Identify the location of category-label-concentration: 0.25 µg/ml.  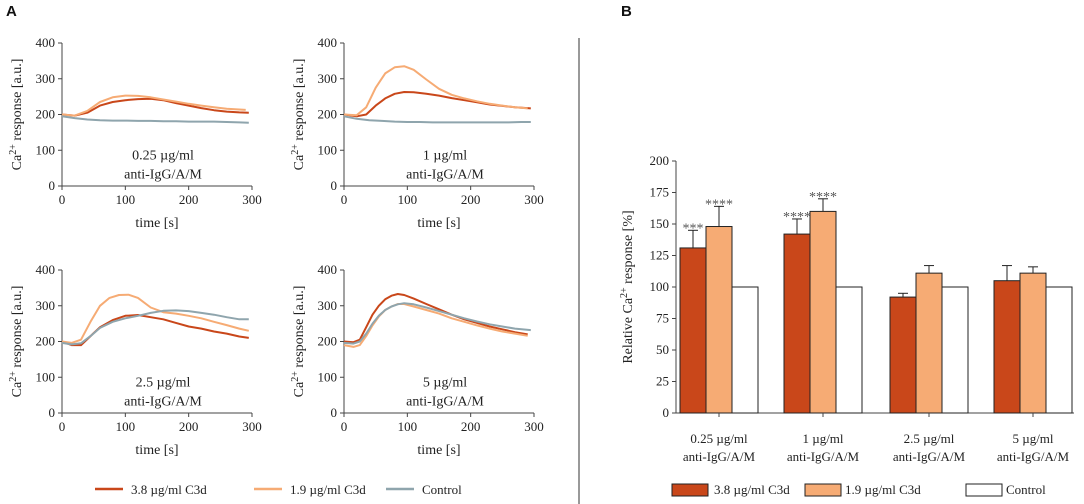
(719, 438).